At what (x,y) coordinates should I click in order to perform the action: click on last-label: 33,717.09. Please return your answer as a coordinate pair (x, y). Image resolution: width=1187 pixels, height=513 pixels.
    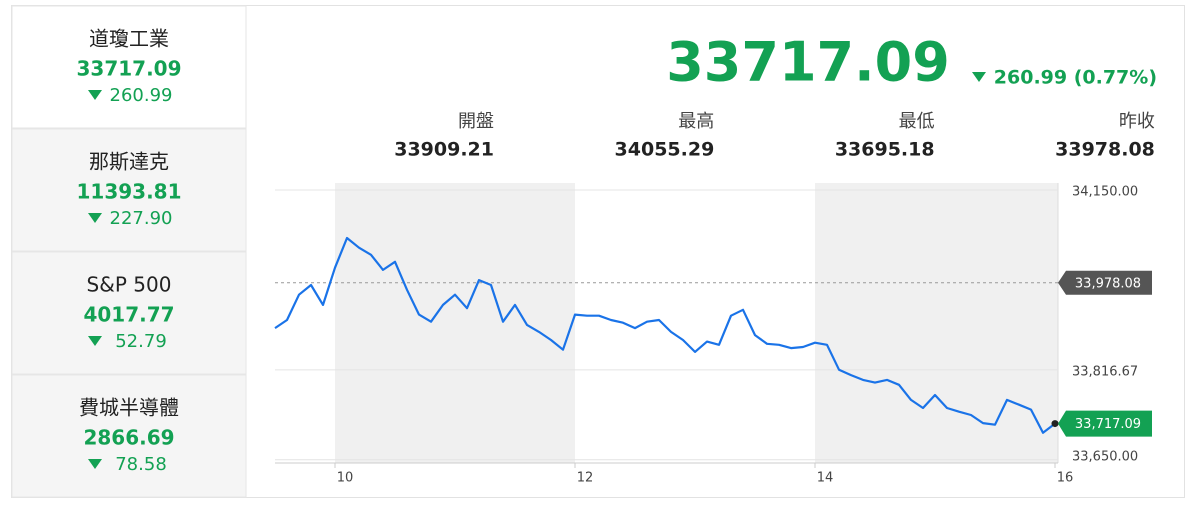
    Looking at the image, I should click on (1108, 424).